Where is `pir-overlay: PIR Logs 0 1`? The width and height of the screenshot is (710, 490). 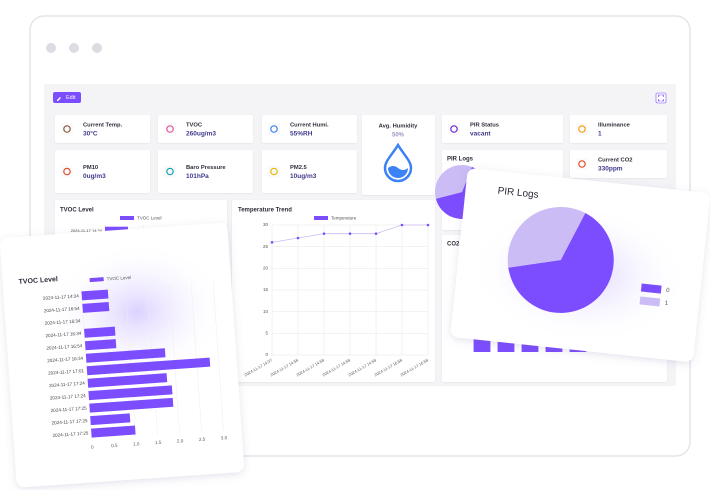
pir-overlay: PIR Logs 0 1 is located at coordinates (580, 265).